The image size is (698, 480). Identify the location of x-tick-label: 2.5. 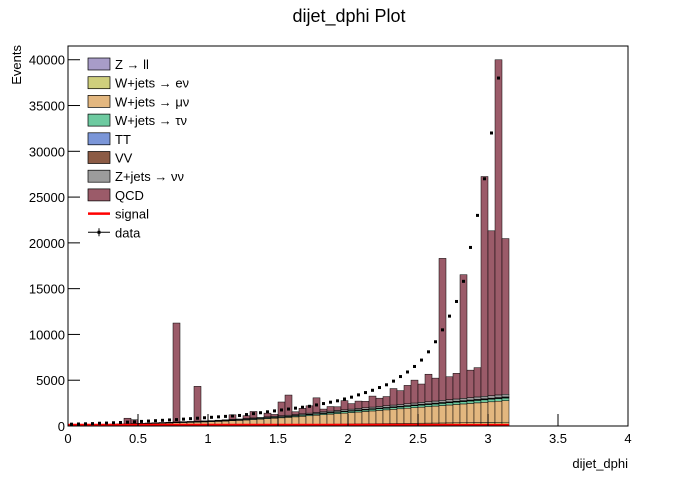
(418, 438).